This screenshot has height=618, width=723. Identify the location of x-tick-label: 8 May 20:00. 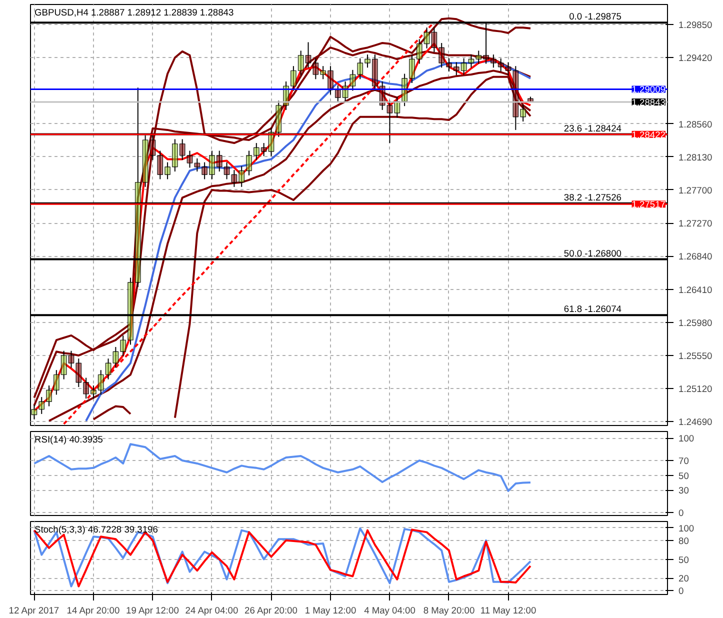
(449, 611).